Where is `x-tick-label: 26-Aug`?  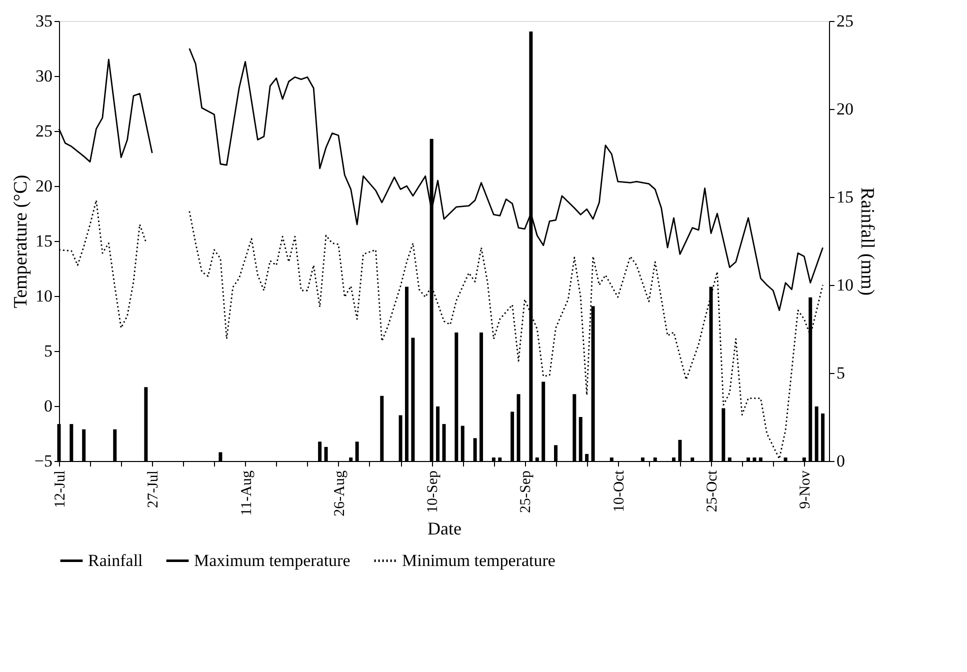 x-tick-label: 26-Aug is located at coordinates (340, 493).